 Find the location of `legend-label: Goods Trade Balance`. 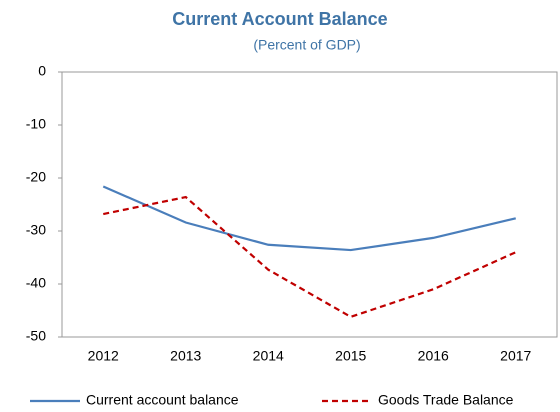

legend-label: Goods Trade Balance is located at coordinates (446, 400).